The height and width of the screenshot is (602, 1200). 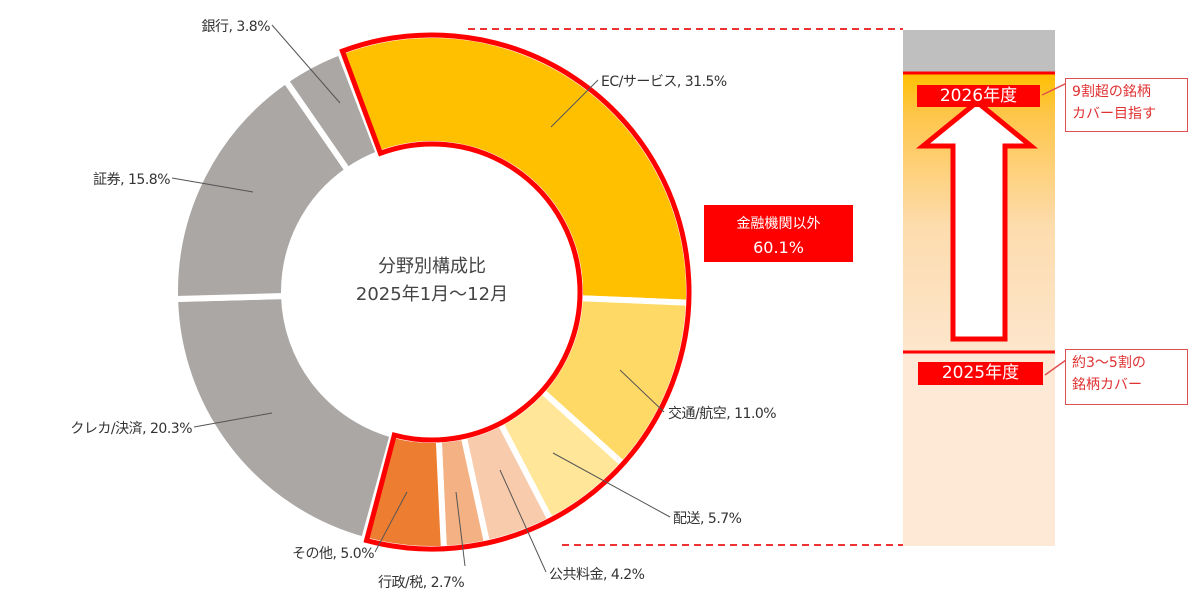 What do you see at coordinates (977, 220) in the screenshot?
I see `up-arrow-icon` at bounding box center [977, 220].